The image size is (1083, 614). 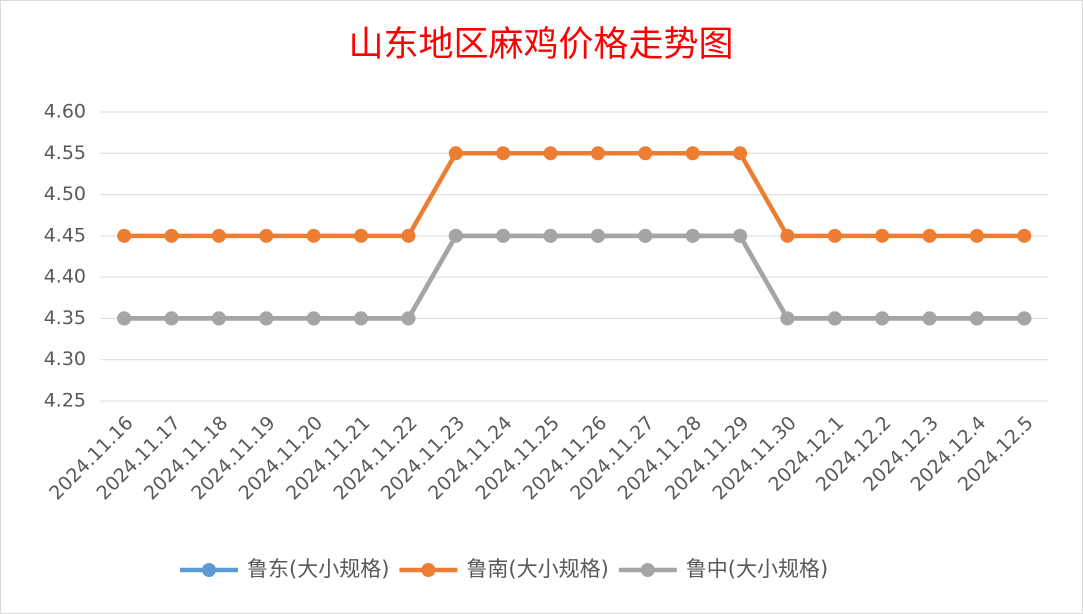 What do you see at coordinates (318, 569) in the screenshot?
I see `legend-label: 鲁东(大小规格)` at bounding box center [318, 569].